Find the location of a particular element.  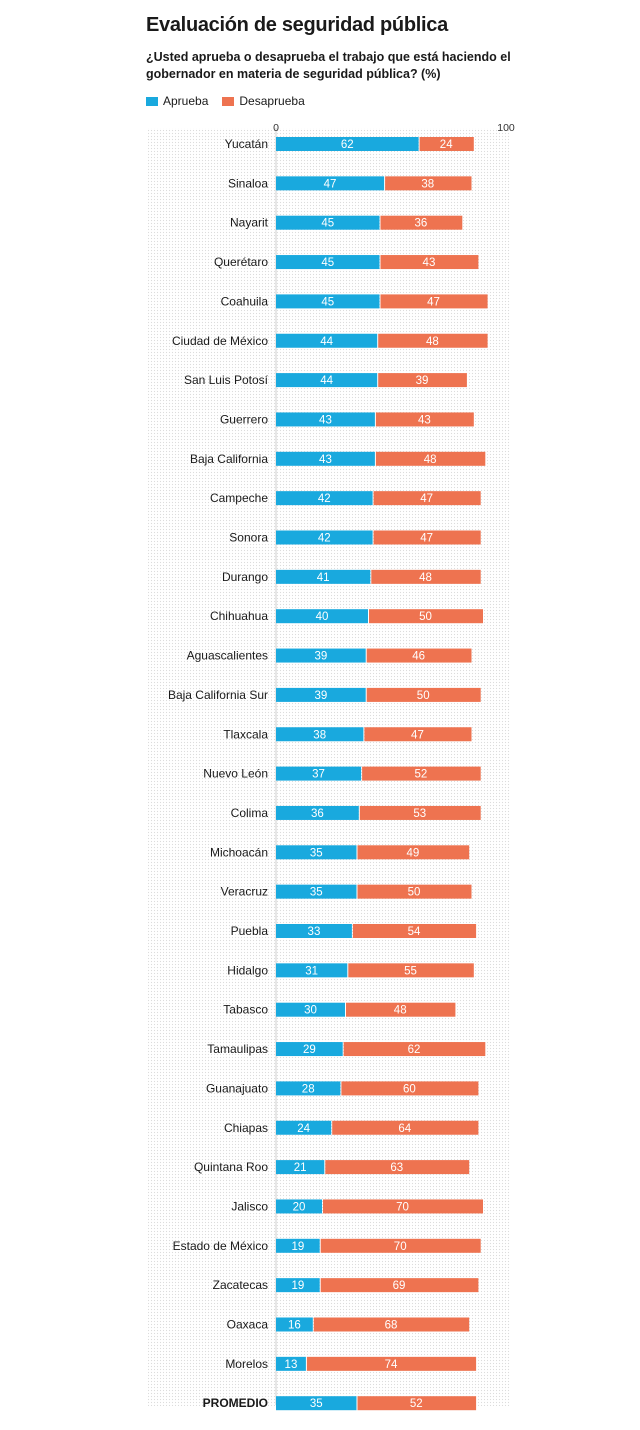

value-label-aprueba: 44 is located at coordinates (326, 342).